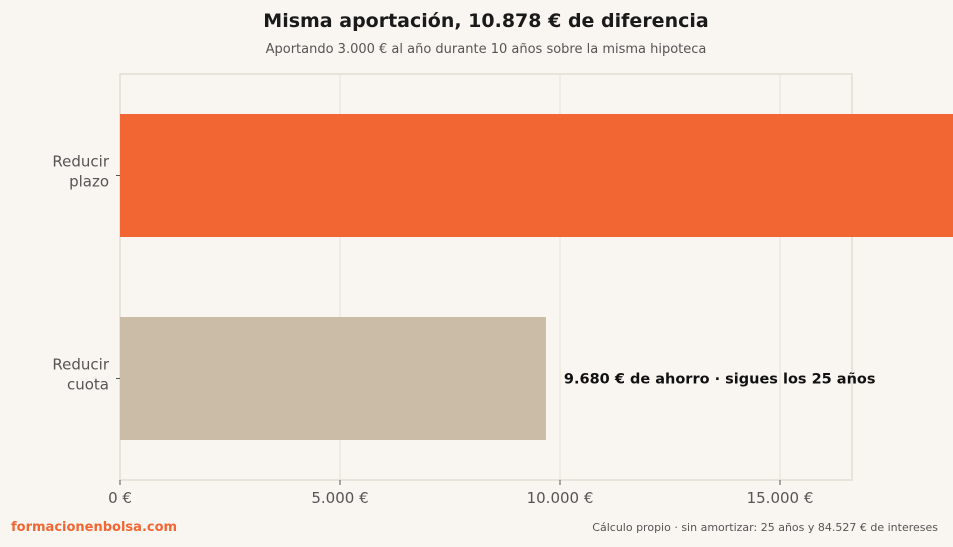  What do you see at coordinates (89, 182) in the screenshot?
I see `category-label: plazo` at bounding box center [89, 182].